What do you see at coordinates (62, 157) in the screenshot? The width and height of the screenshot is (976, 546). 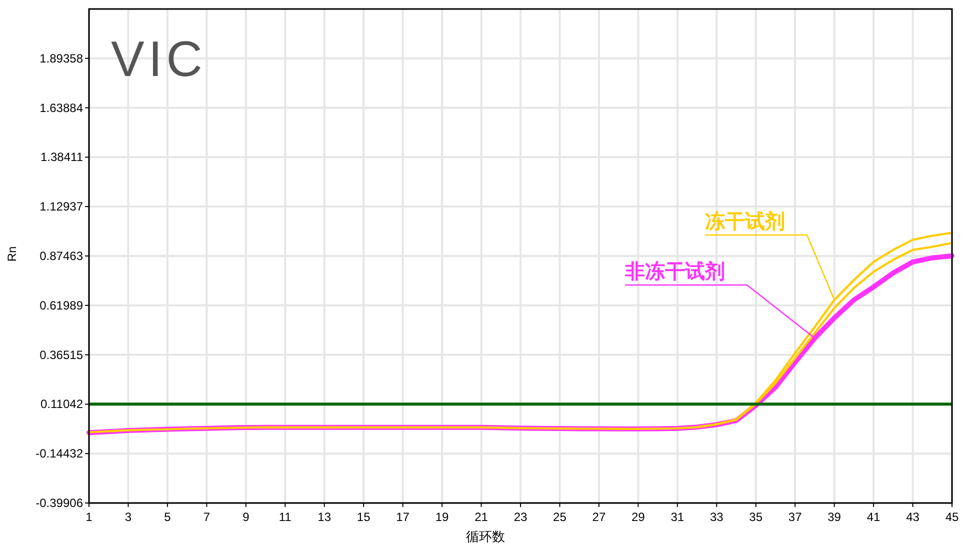 I see `y-tick-label: 1.38411` at bounding box center [62, 157].